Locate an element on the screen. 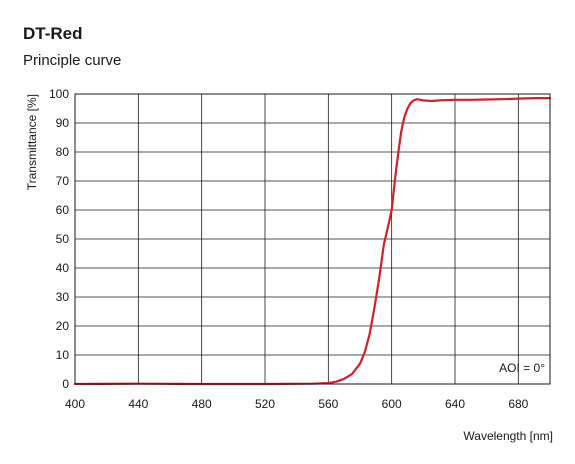 The width and height of the screenshot is (575, 464). x-tick-label: 480 is located at coordinates (202, 404).